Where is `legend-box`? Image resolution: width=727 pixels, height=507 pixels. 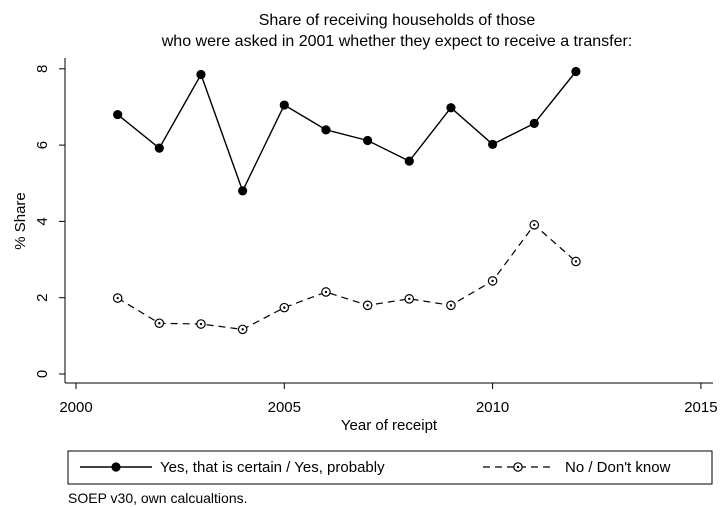
legend-box is located at coordinates (390, 467).